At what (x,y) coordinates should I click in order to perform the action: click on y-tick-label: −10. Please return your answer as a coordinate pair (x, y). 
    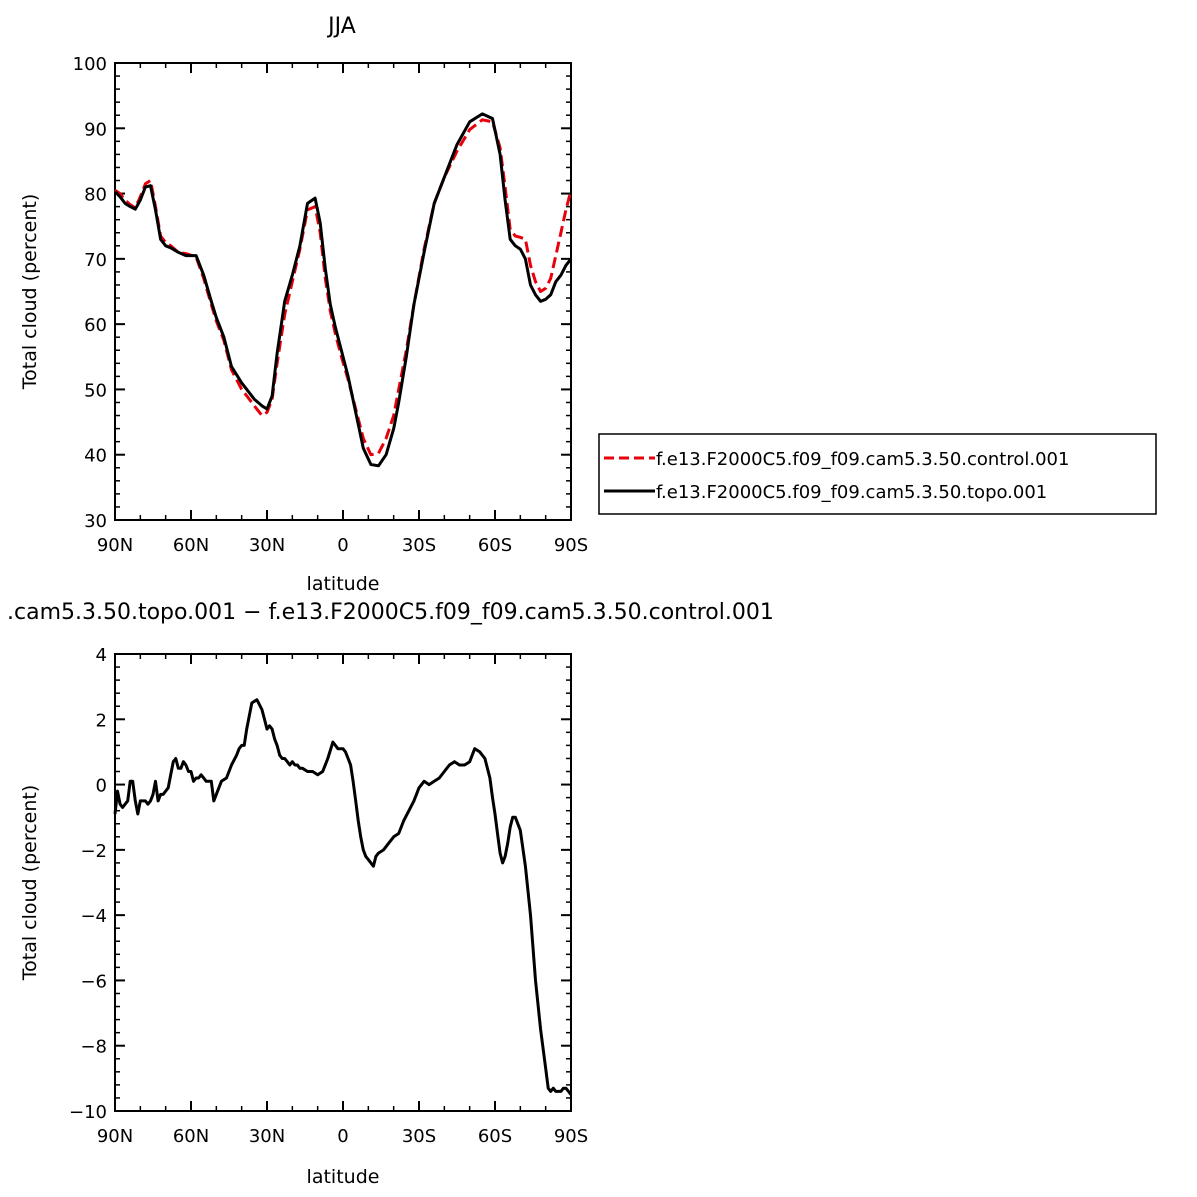
    Looking at the image, I should click on (88, 1112).